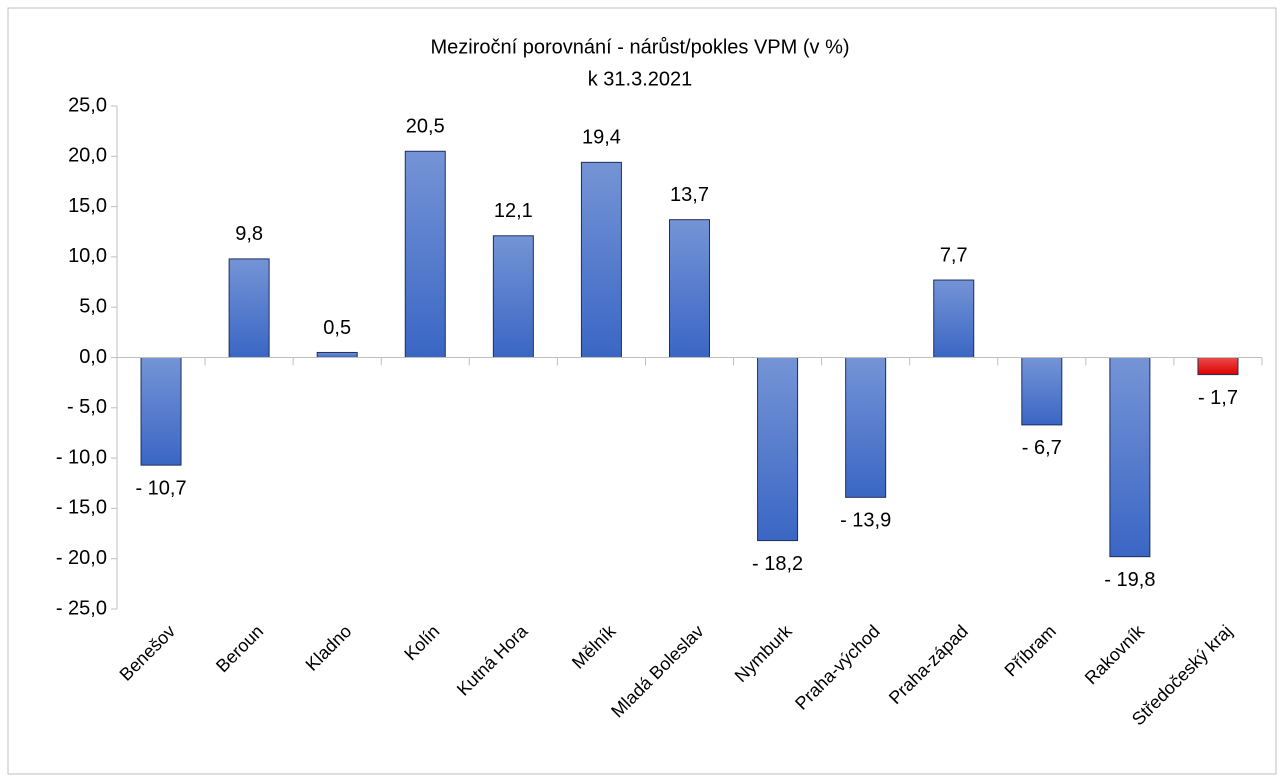 This screenshot has width=1284, height=778. What do you see at coordinates (1218, 398) in the screenshot?
I see `data-label: - 1,7` at bounding box center [1218, 398].